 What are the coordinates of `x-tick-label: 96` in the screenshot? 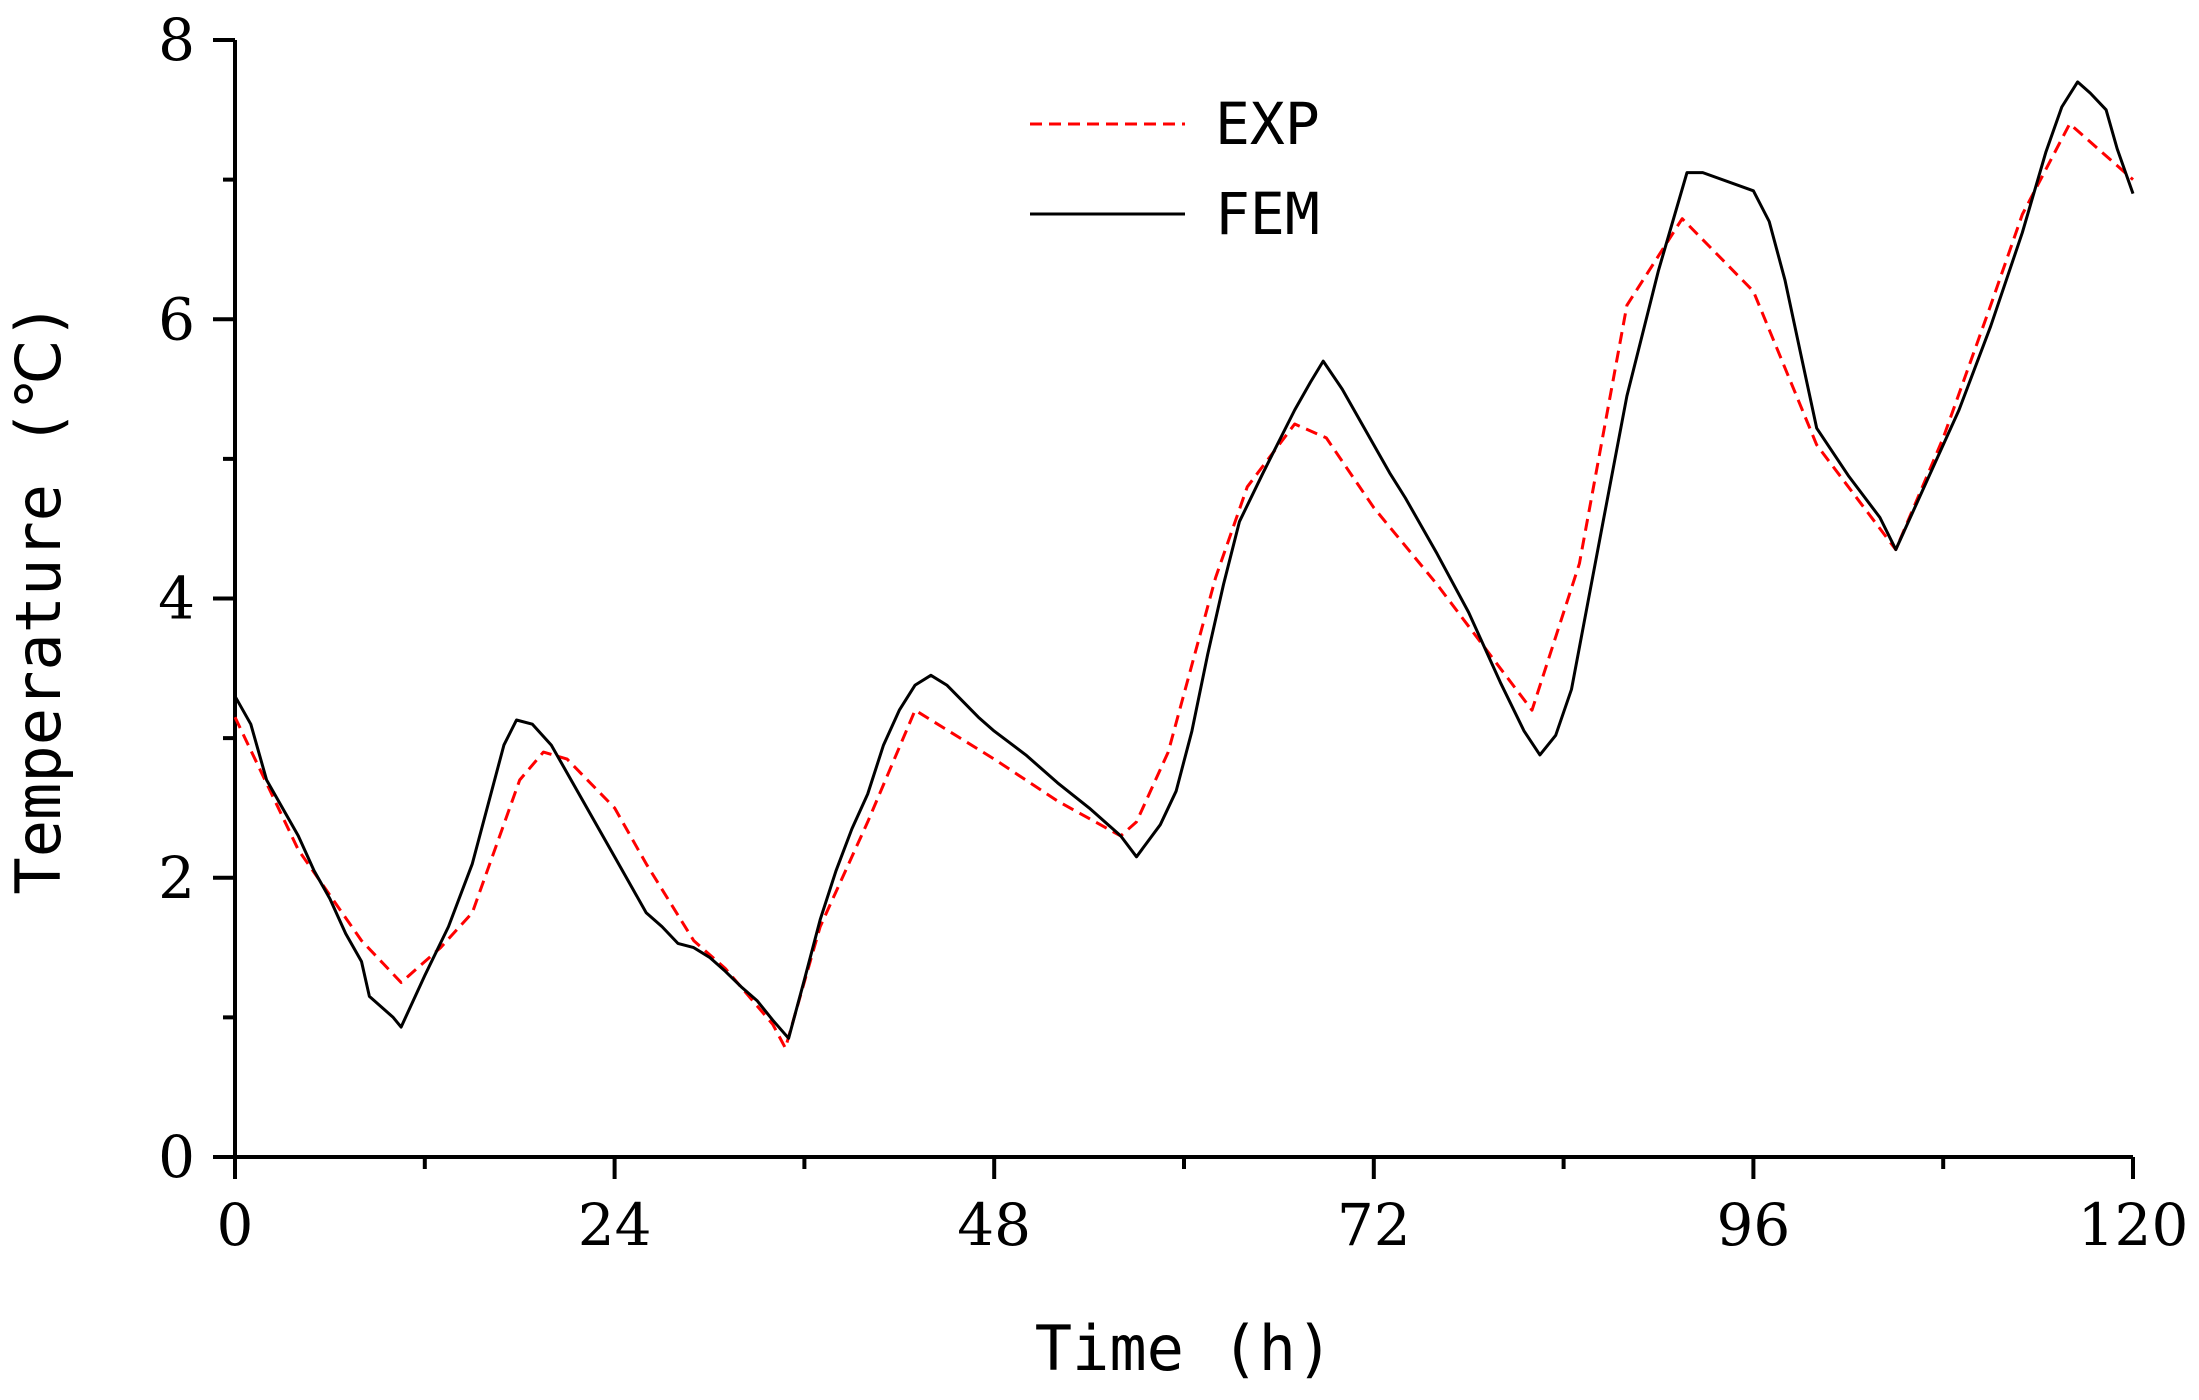 It's located at (1753, 1225).